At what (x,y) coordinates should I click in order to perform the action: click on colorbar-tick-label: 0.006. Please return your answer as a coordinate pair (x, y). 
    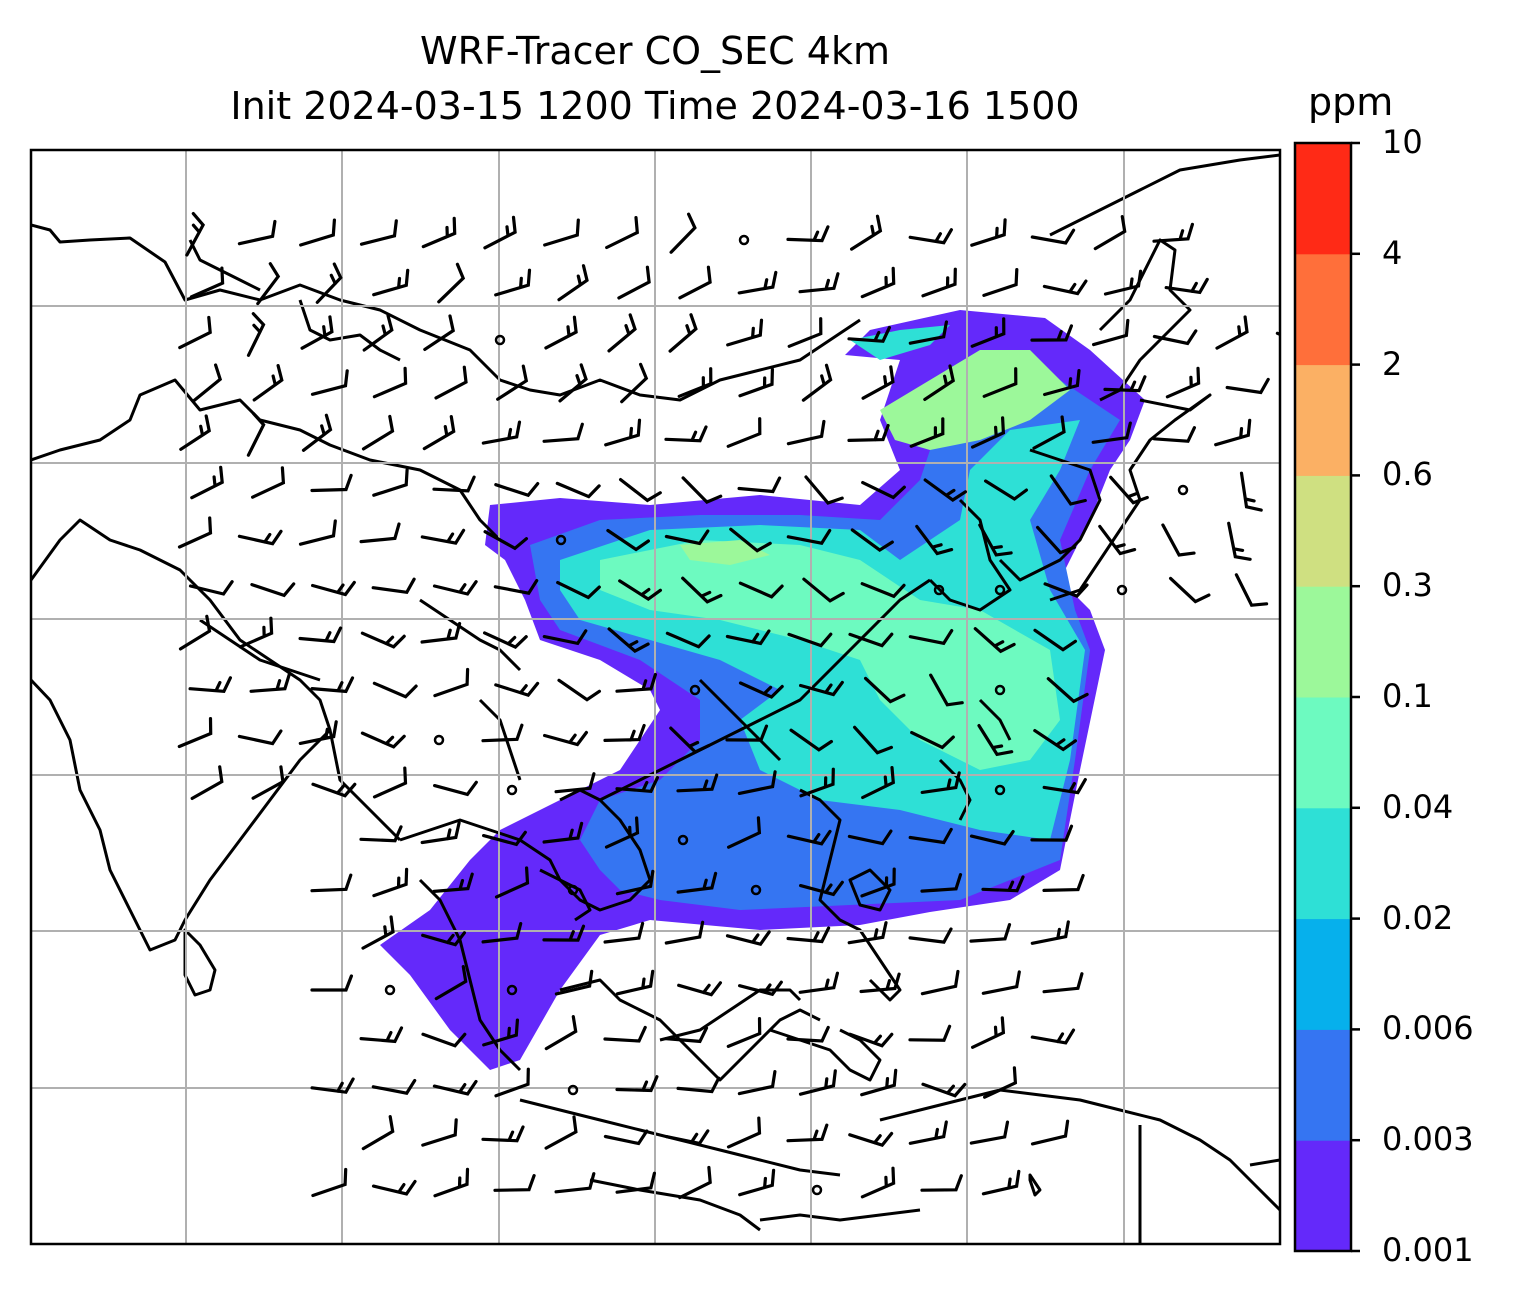
    Looking at the image, I should click on (1428, 1028).